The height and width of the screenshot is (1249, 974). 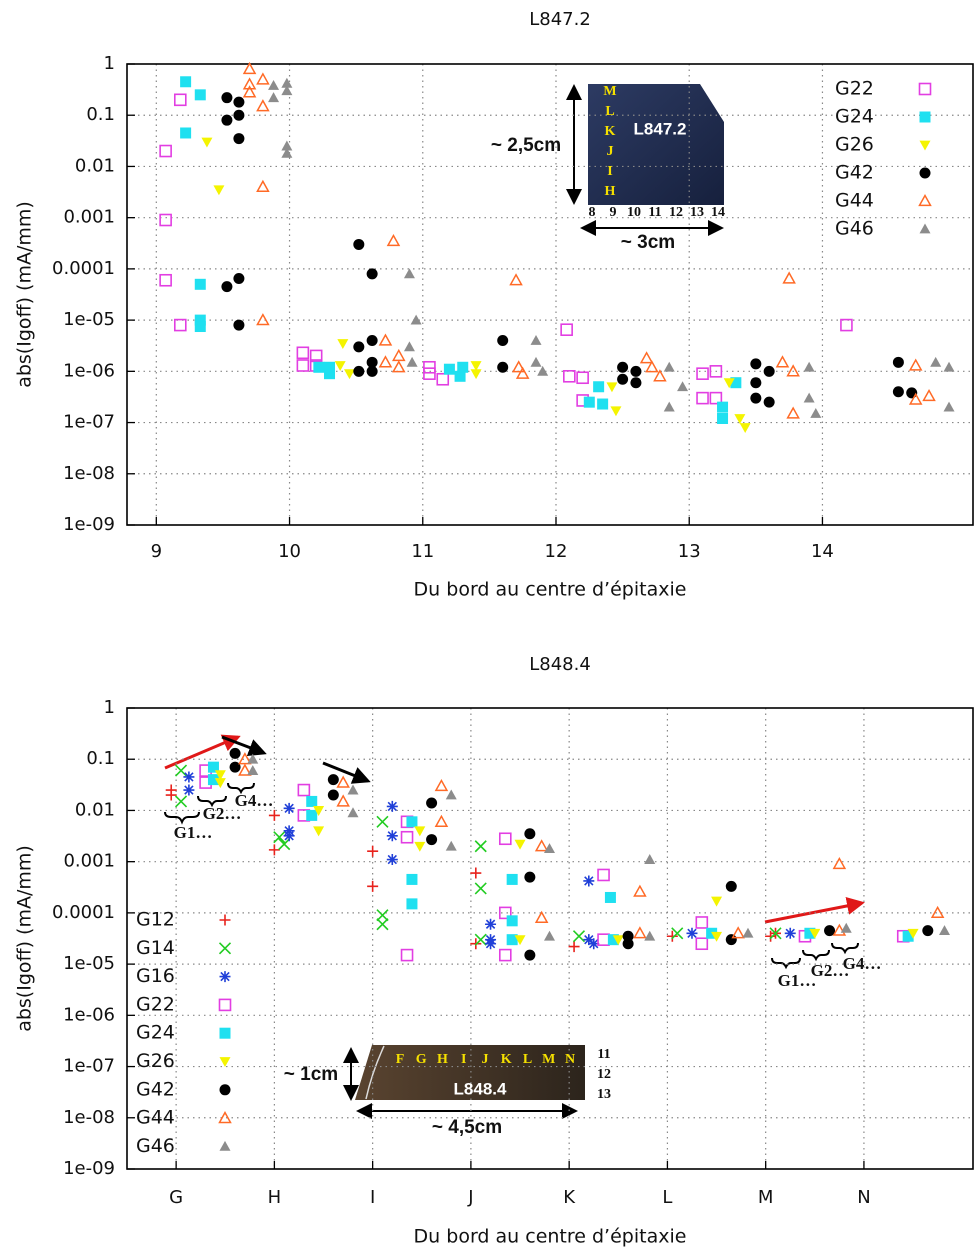 I want to click on legend-label: G42, so click(x=854, y=173).